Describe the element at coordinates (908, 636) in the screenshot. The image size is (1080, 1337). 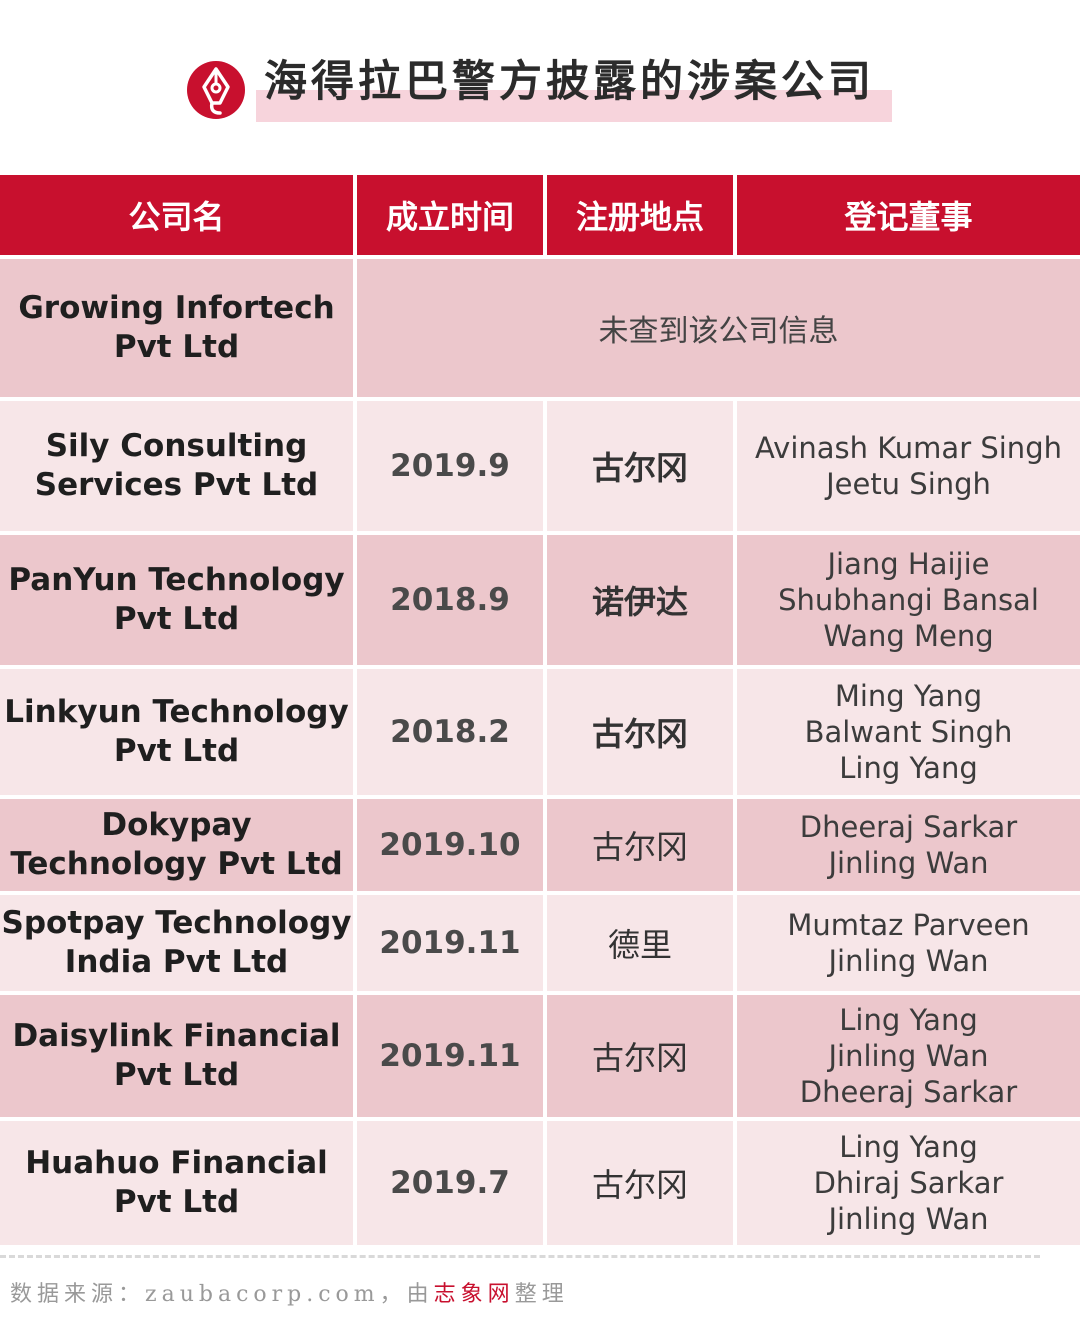
I see `director-name: Wang Meng` at that location.